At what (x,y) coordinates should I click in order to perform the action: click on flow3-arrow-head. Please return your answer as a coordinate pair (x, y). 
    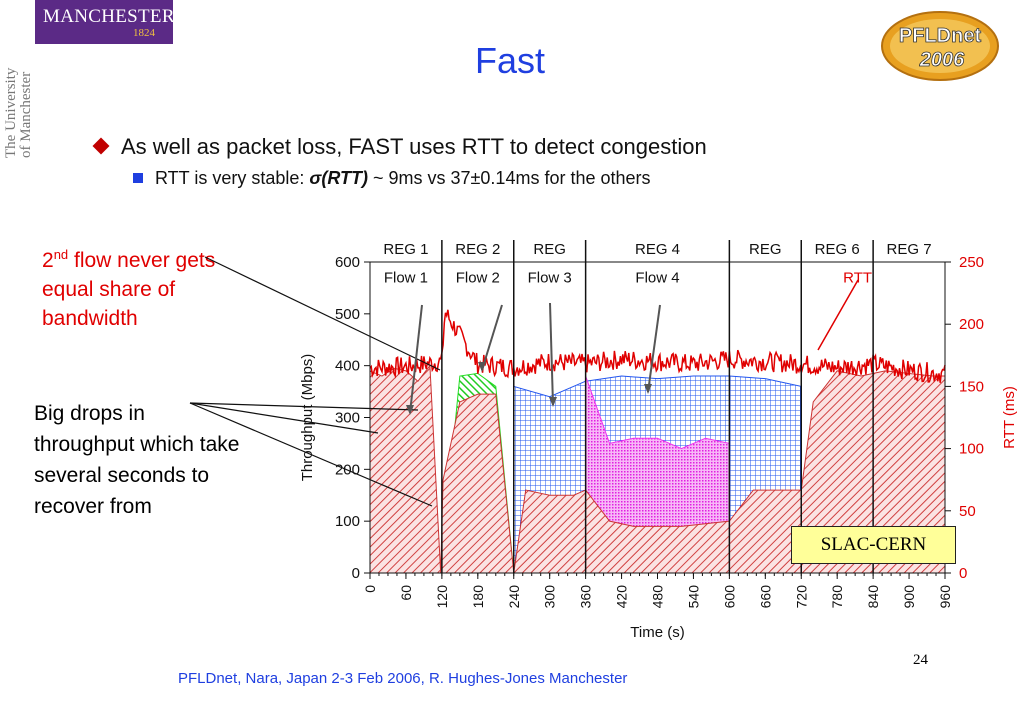
    Looking at the image, I should click on (553, 402).